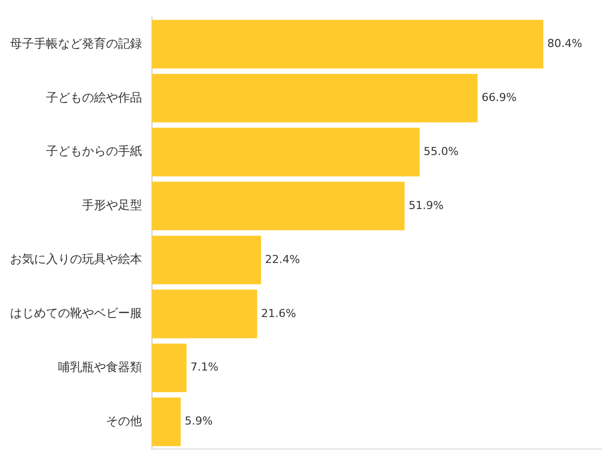  Describe the element at coordinates (282, 259) in the screenshot. I see `data-label: 22.4%` at that location.